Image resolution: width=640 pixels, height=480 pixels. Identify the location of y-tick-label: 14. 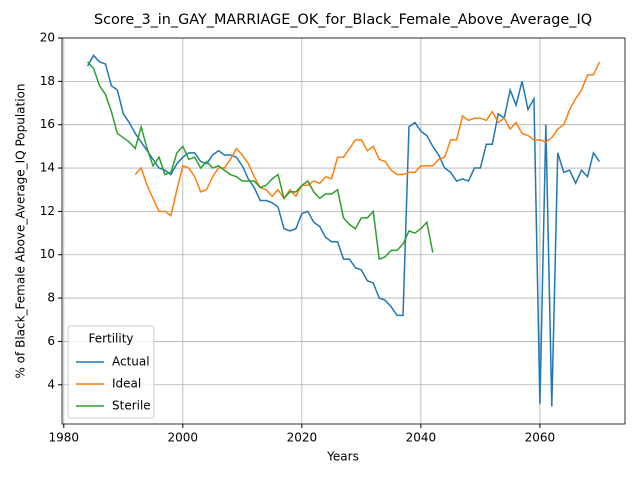
(47, 168).